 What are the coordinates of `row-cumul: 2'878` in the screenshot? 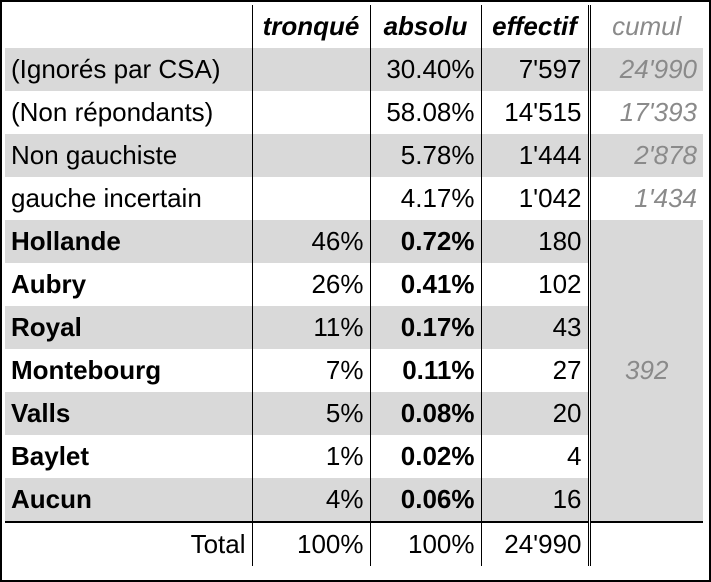 It's located at (646, 155).